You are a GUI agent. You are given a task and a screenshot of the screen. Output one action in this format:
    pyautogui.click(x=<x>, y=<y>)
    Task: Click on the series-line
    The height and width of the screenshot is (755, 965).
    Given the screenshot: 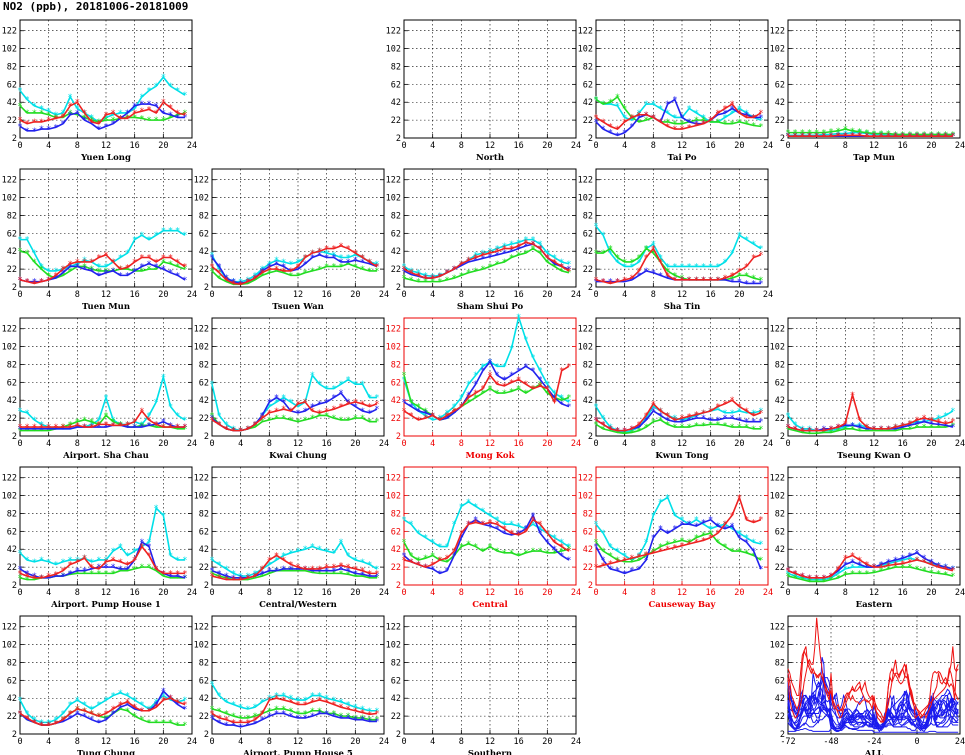 What is the action you would take?
    pyautogui.click(x=294, y=265)
    